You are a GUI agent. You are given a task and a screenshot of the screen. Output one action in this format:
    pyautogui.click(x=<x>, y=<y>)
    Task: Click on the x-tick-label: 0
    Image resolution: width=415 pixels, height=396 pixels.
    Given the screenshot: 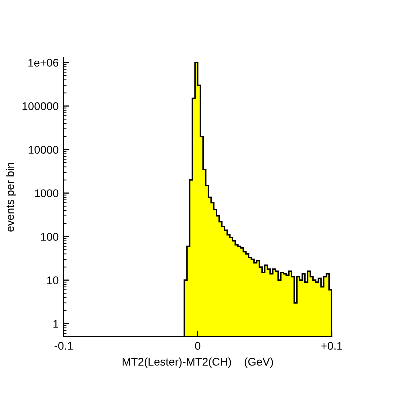 What is the action you would take?
    pyautogui.click(x=198, y=346)
    